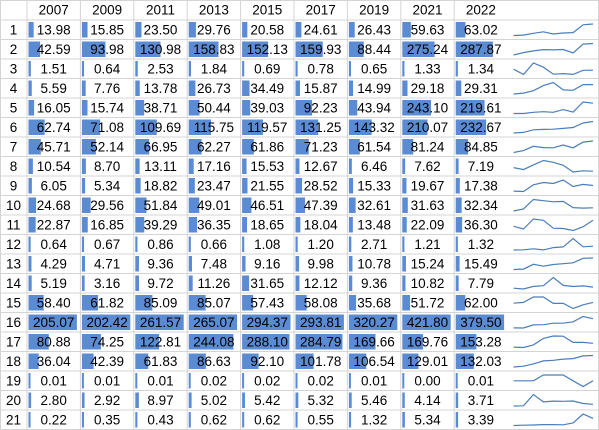 The height and width of the screenshot is (430, 599). What do you see at coordinates (214, 10) in the screenshot?
I see `column-header: 2013` at bounding box center [214, 10].